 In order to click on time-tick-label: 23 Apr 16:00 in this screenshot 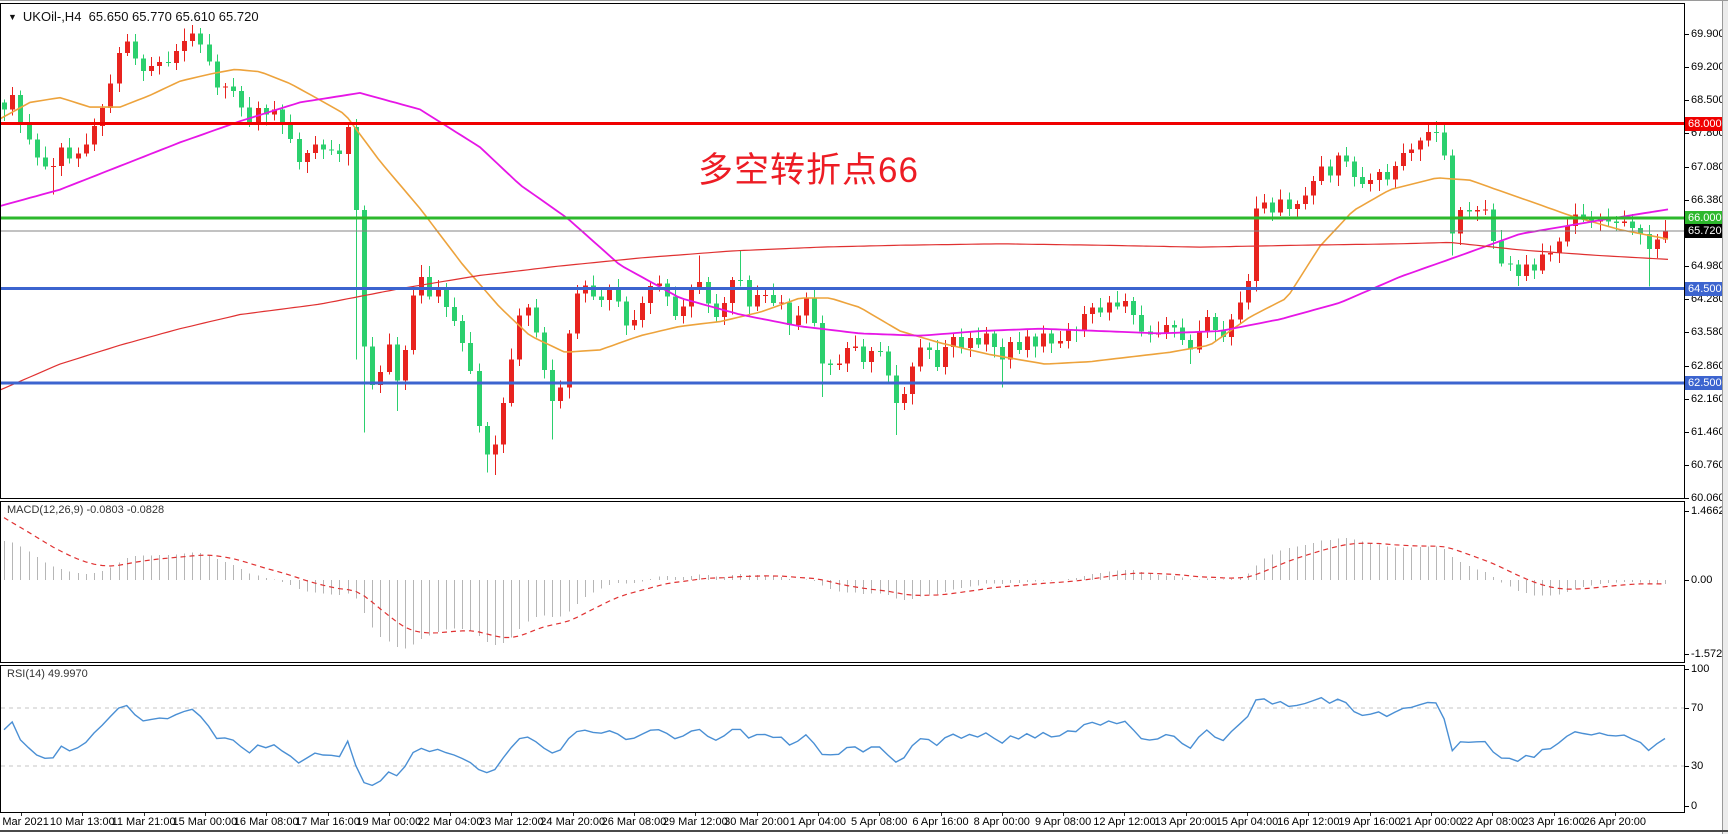, I will do `click(1553, 822)`.